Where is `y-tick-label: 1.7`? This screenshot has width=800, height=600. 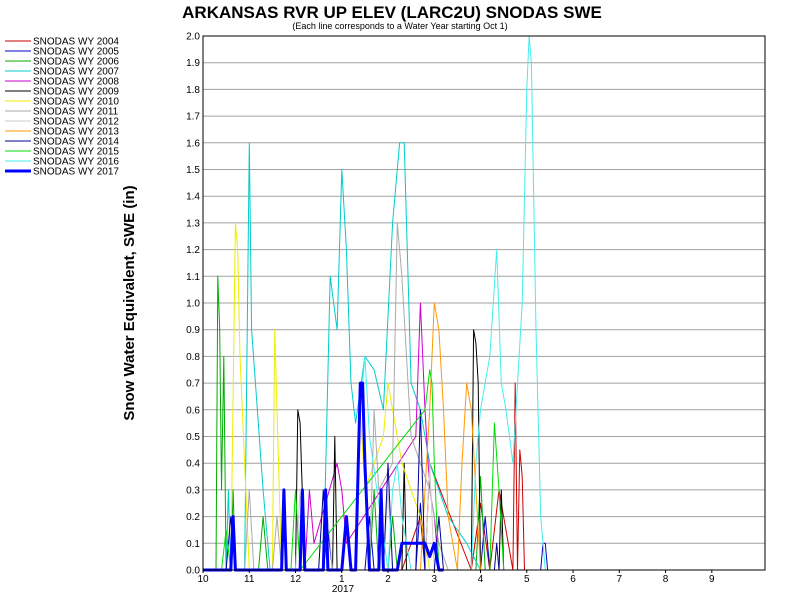 y-tick-label: 1.7 is located at coordinates (193, 117).